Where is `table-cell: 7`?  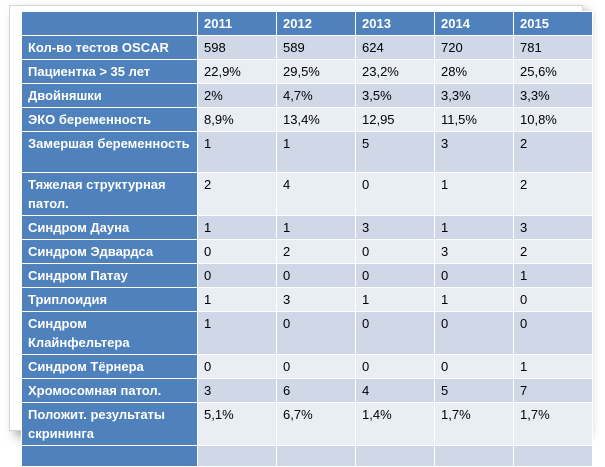
table-cell: 7 is located at coordinates (553, 390).